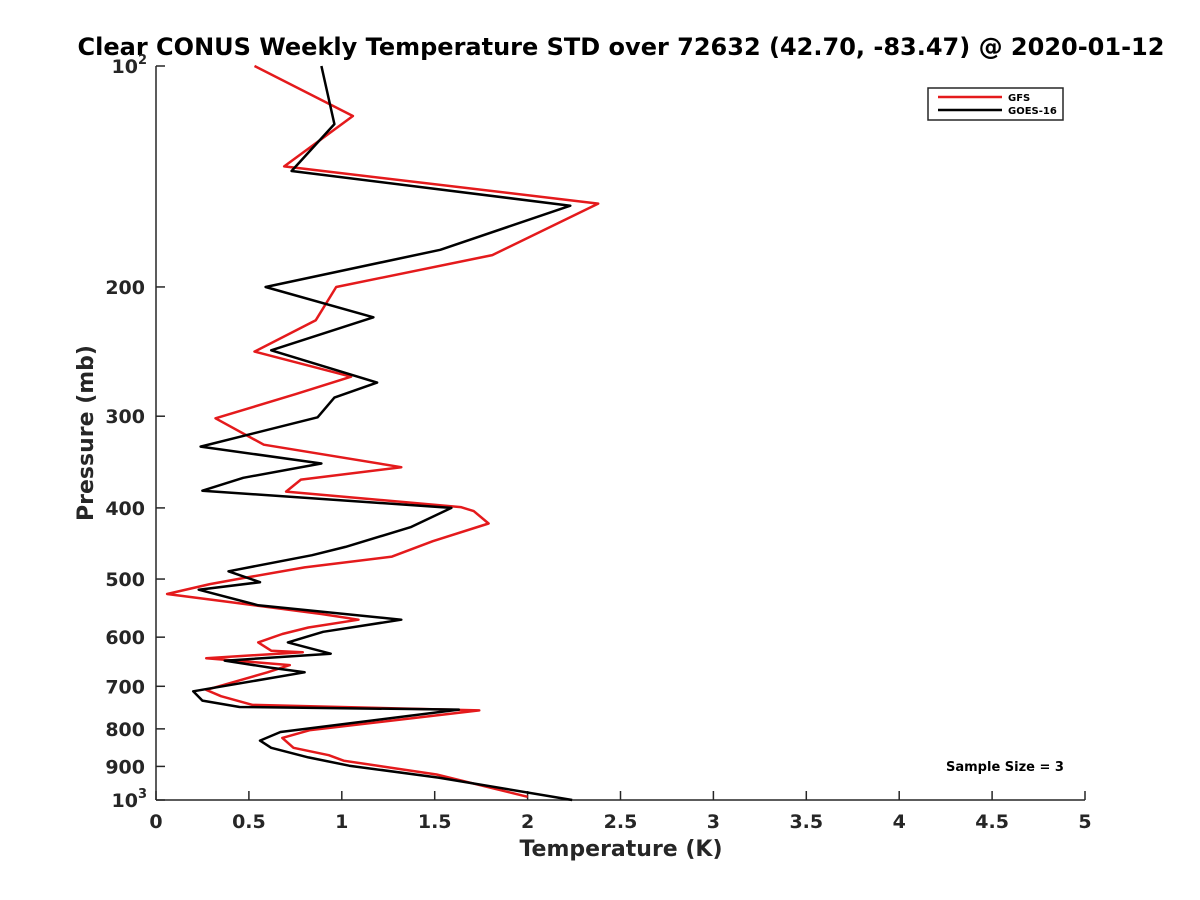 The width and height of the screenshot is (1200, 900). I want to click on x-tick-label: 0.5, so click(249, 822).